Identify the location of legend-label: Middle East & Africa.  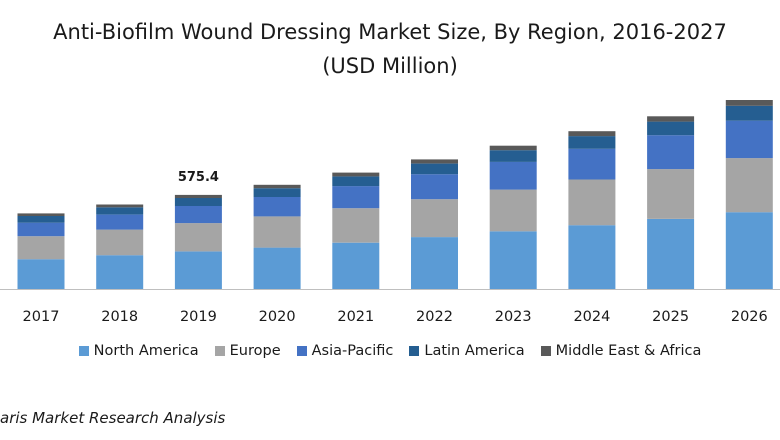
(628, 351).